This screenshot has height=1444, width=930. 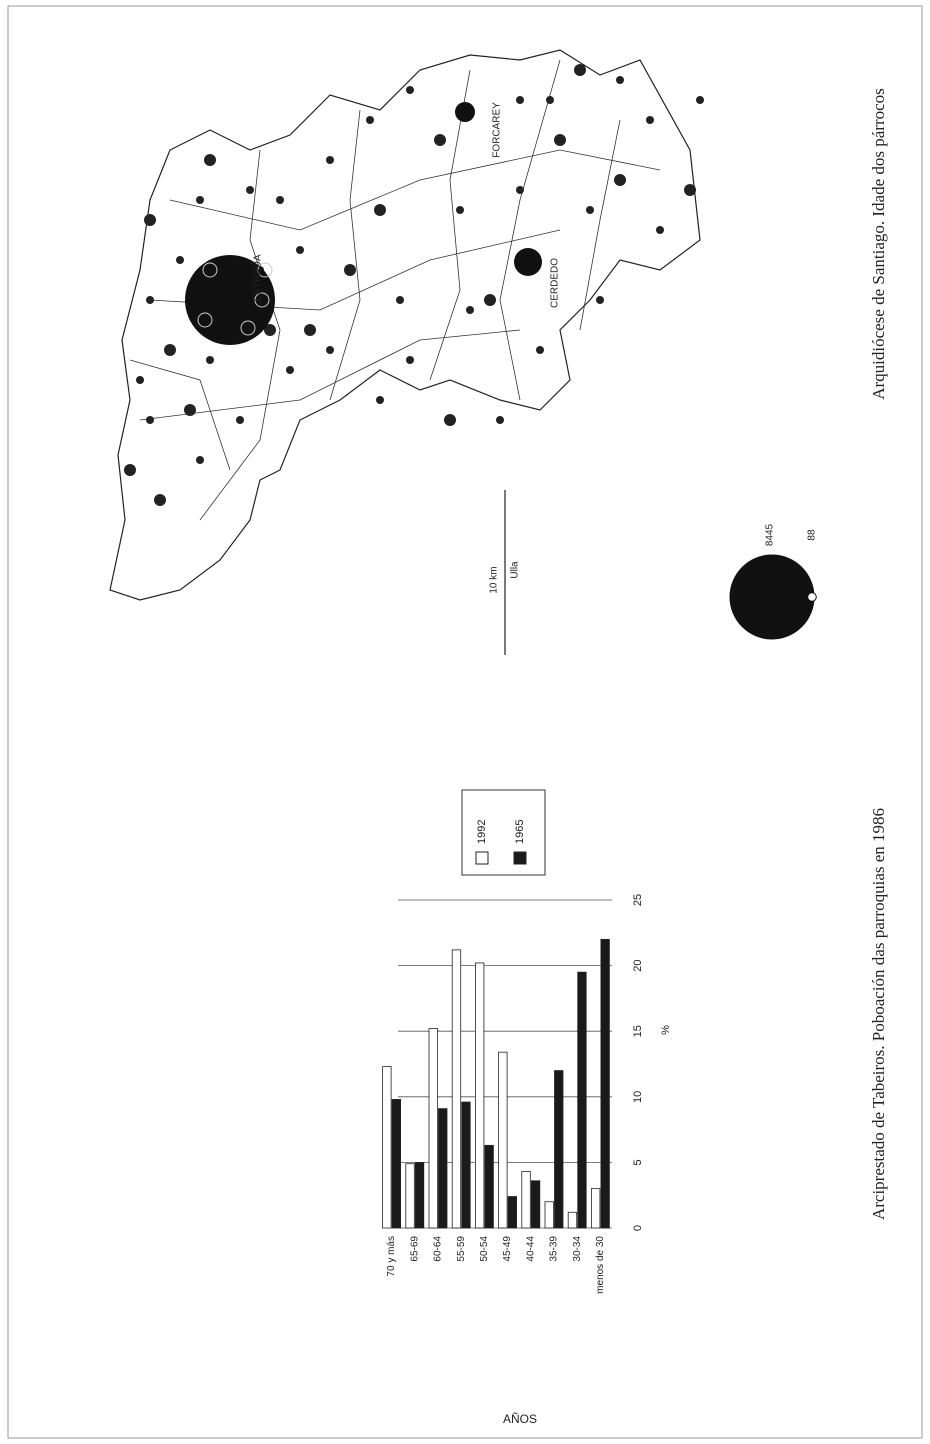 I want to click on x-tick-label: 0, so click(x=638, y=1228).